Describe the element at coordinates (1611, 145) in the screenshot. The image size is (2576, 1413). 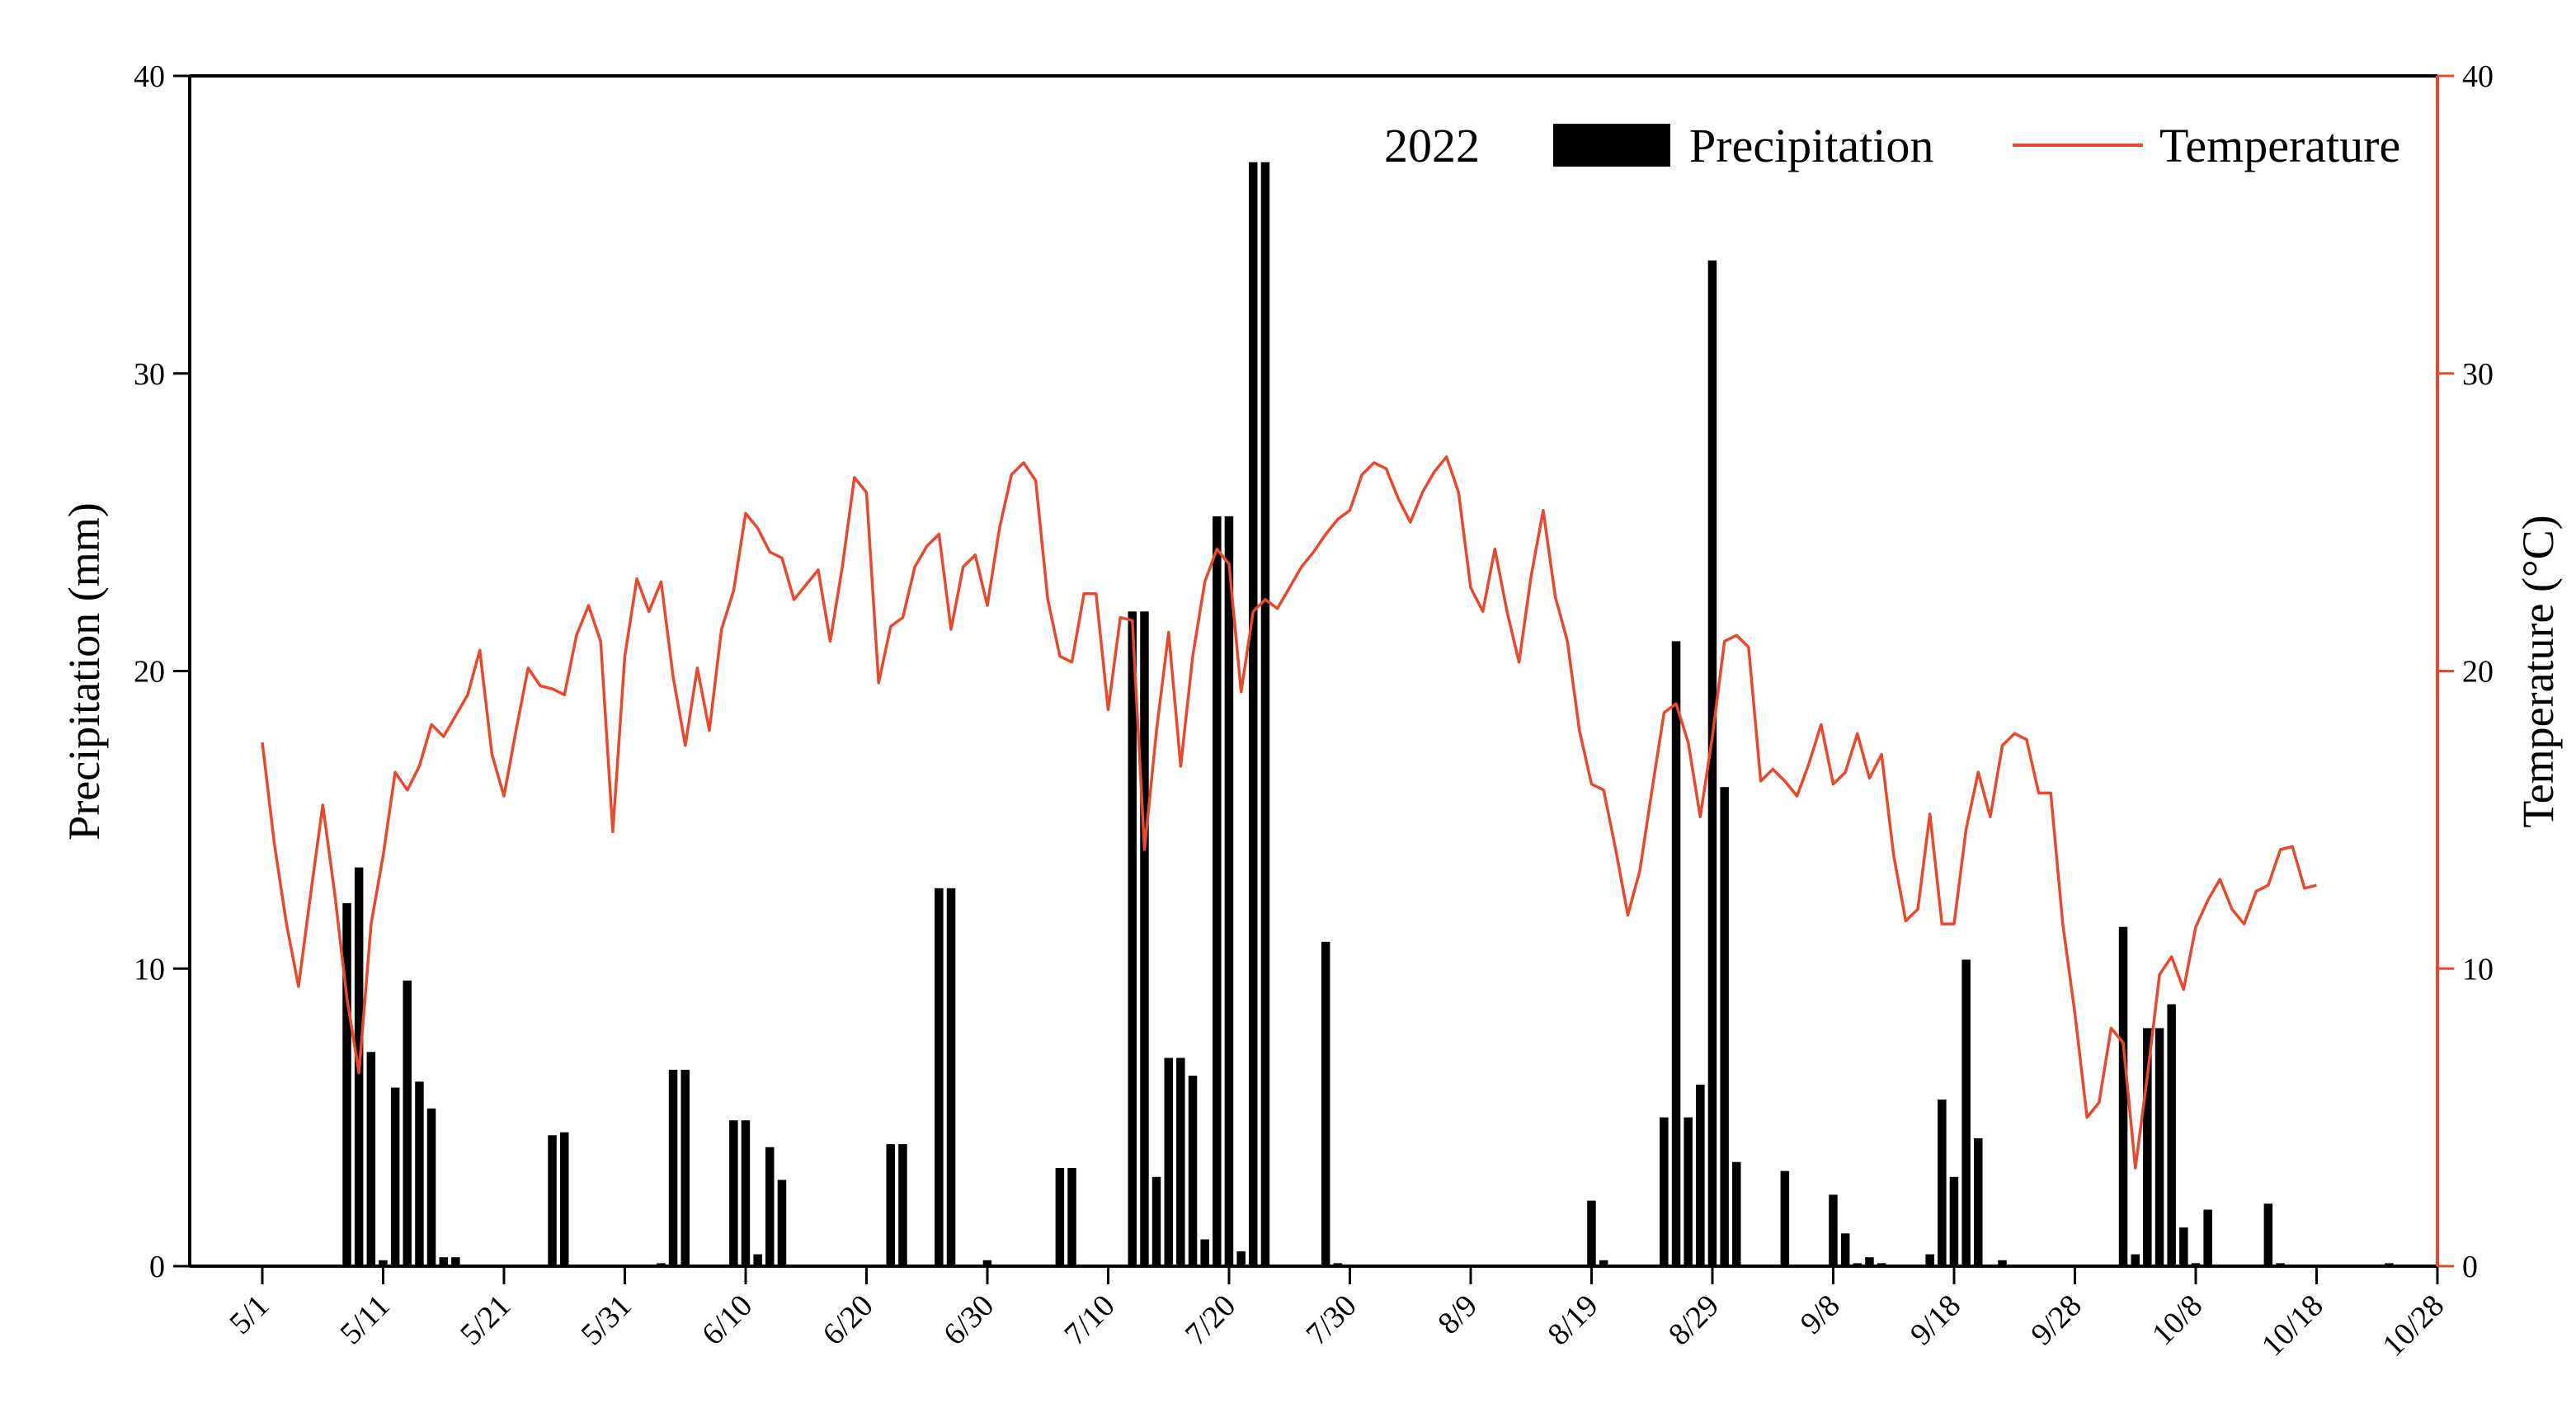
I see `legend-precipitation-swatch` at that location.